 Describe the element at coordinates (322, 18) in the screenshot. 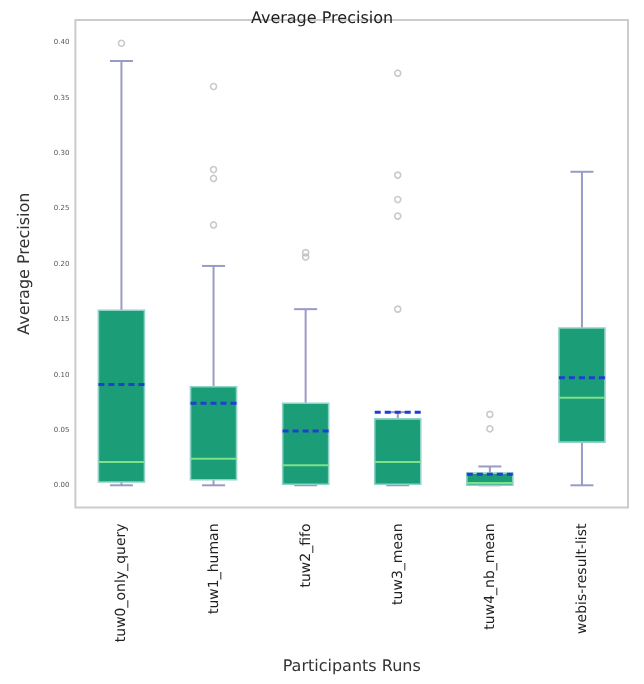

I see `chart-title: Average Precision` at that location.